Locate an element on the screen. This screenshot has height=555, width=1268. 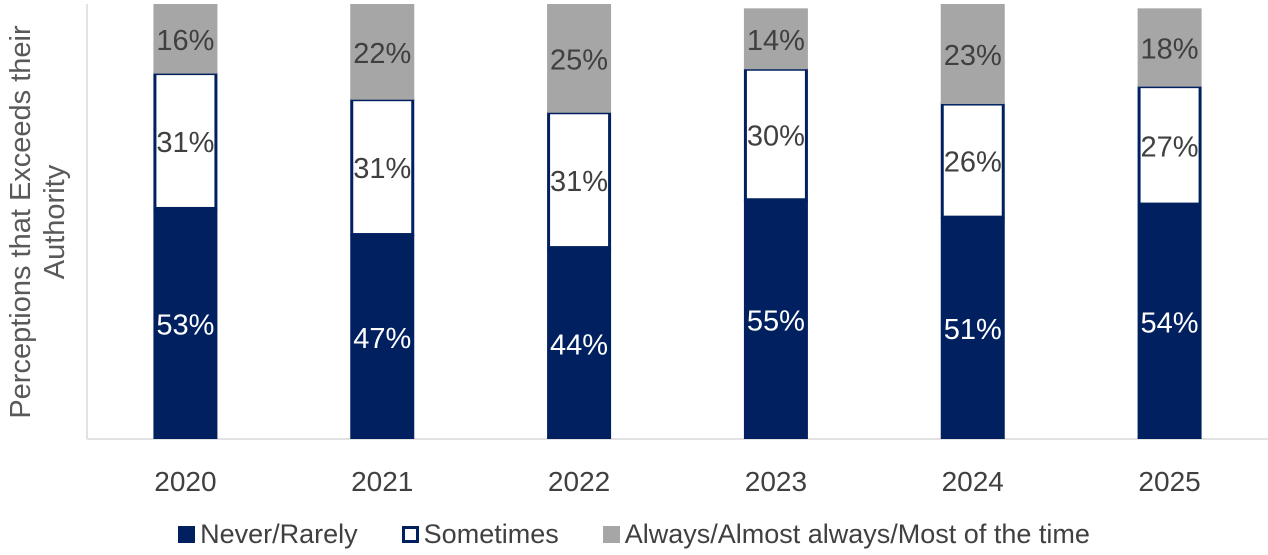
data-label-sometimes-2020: 31% is located at coordinates (185, 143).